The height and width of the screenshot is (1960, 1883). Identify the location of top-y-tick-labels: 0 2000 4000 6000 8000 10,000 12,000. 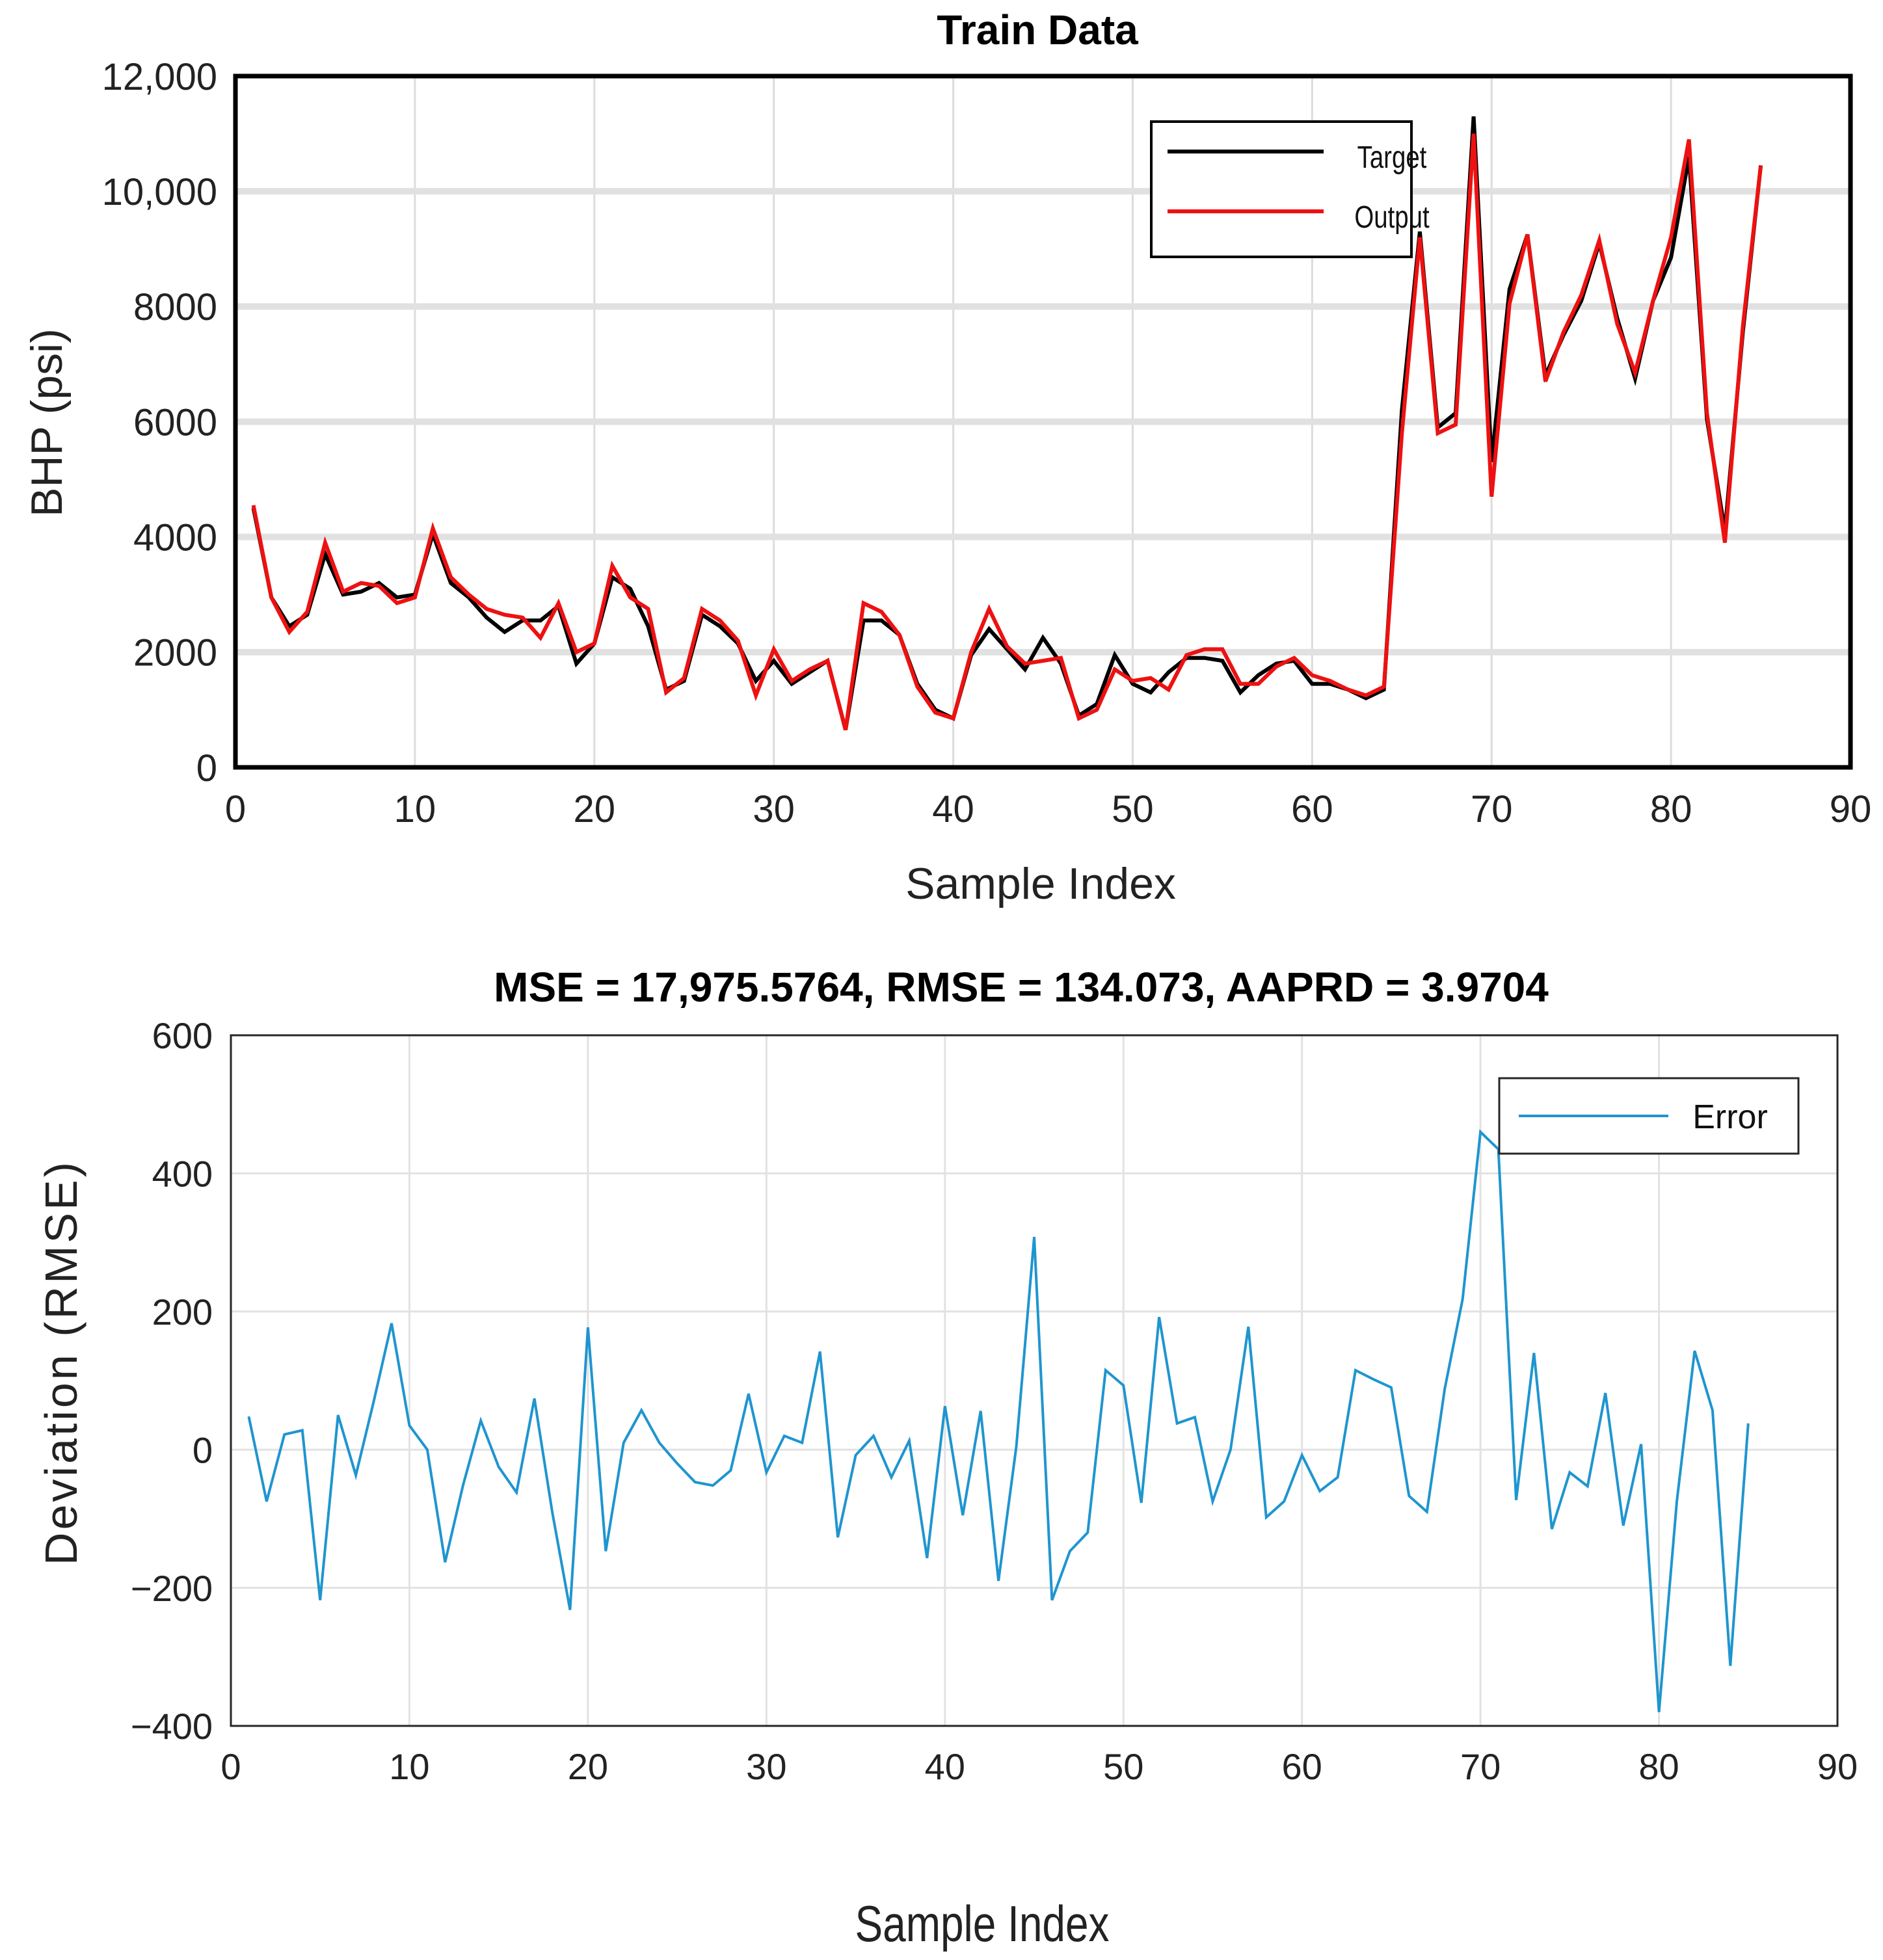
(159, 422).